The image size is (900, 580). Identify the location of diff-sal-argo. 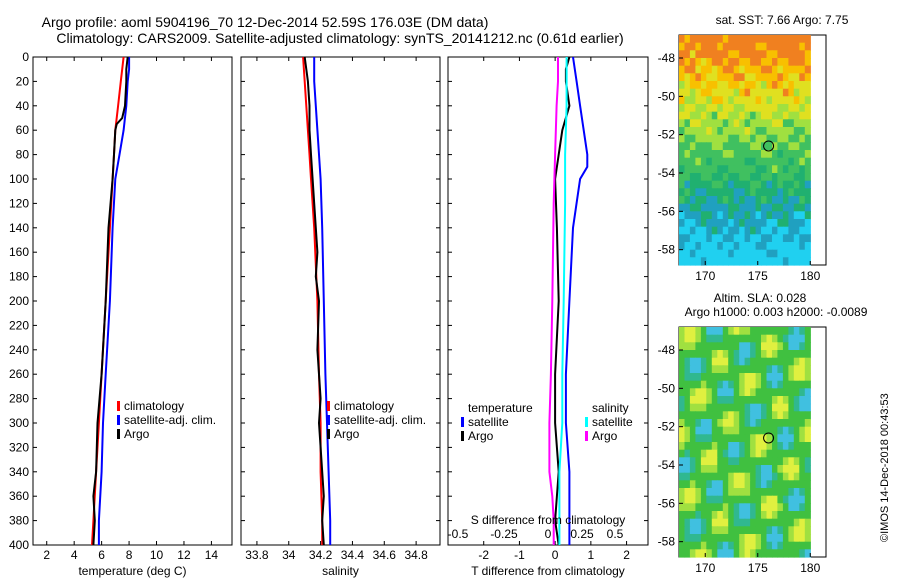
(553, 301).